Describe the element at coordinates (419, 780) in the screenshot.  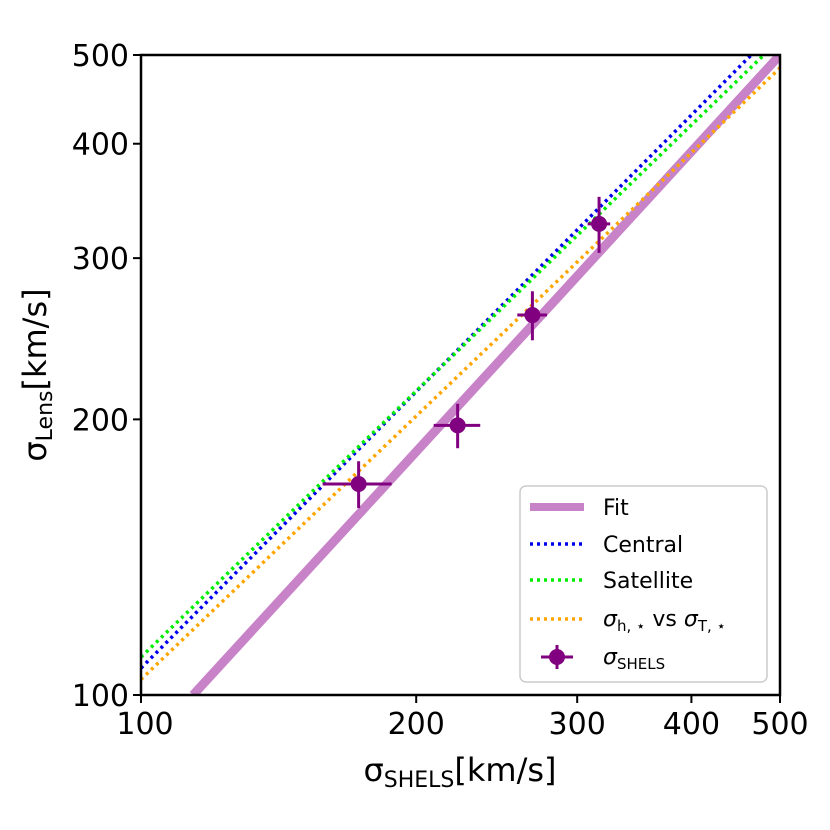
I see `x-axis-label-subscript: SHELS` at that location.